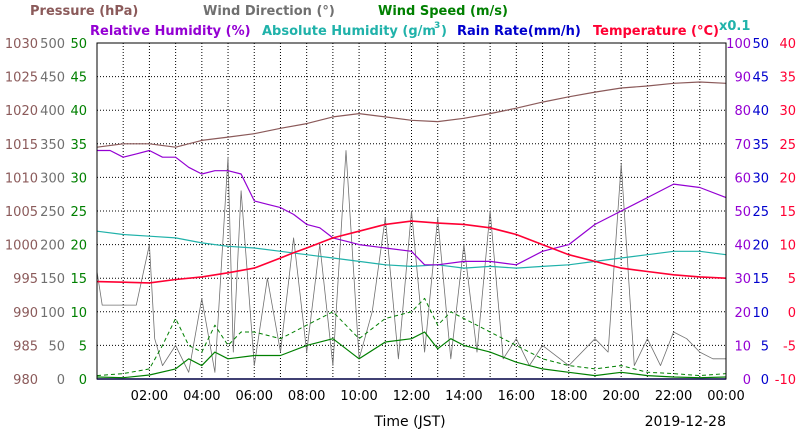  Describe the element at coordinates (760, 178) in the screenshot. I see `tick-rain-rate: 30` at that location.